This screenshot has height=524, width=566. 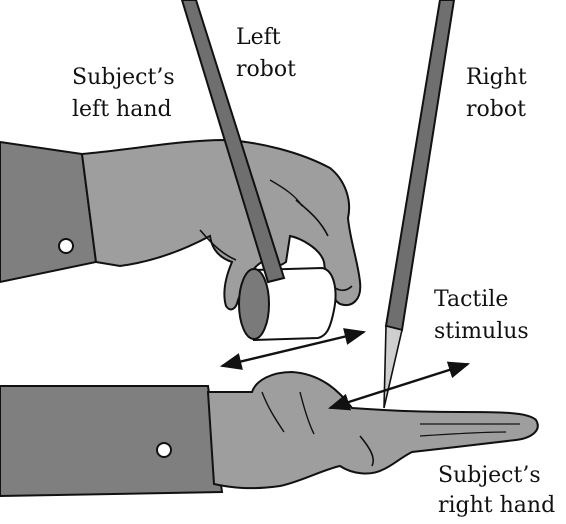 What do you see at coordinates (393, 366) in the screenshot?
I see `probe-tip` at bounding box center [393, 366].